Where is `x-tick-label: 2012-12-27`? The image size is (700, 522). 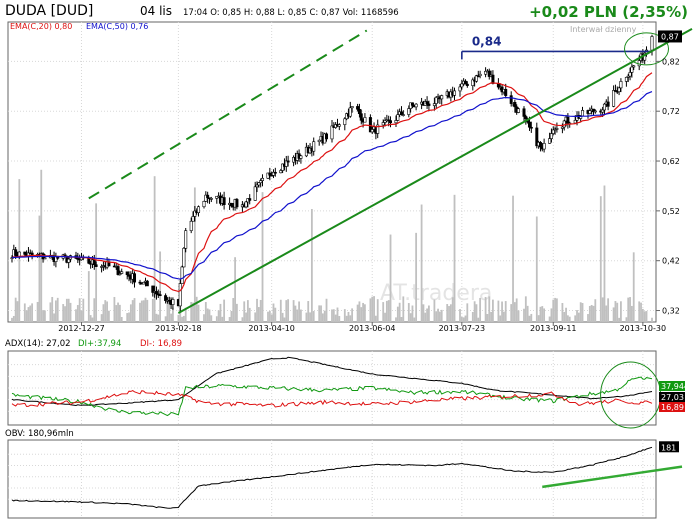
x-tick-label: 2012-12-27 is located at coordinates (81, 328).